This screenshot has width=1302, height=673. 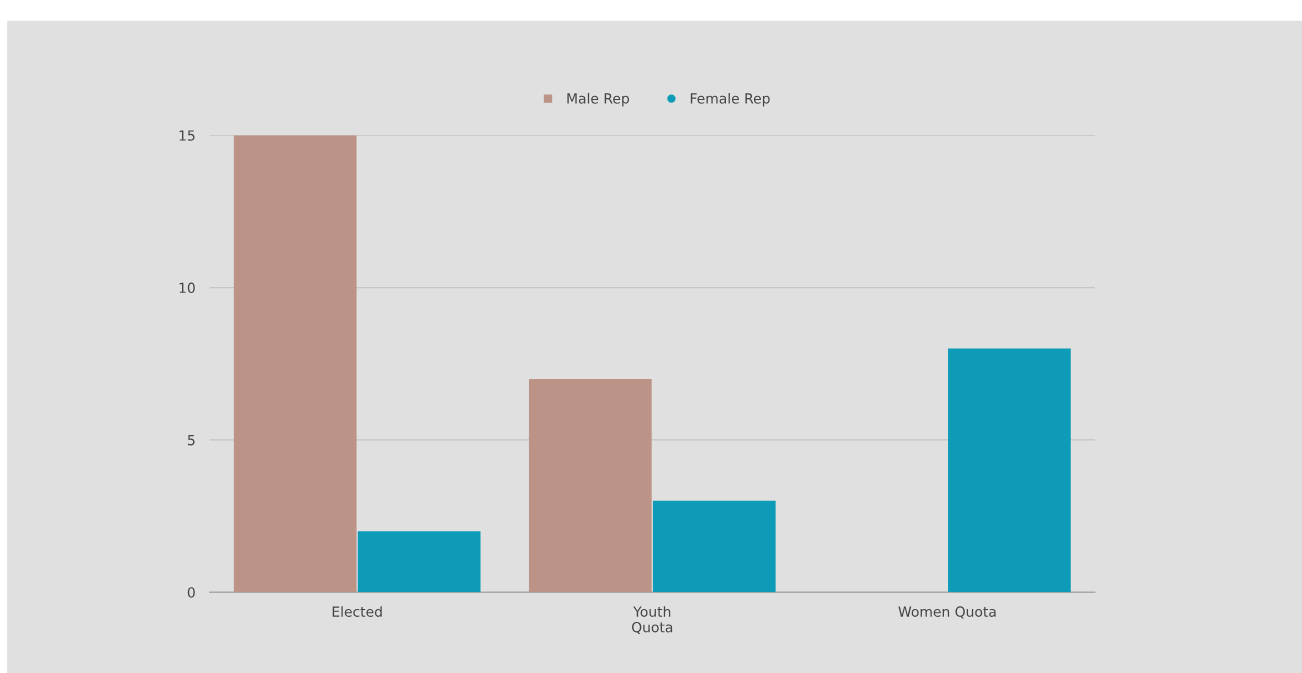 I want to click on y-tick-label: 10, so click(x=187, y=288).